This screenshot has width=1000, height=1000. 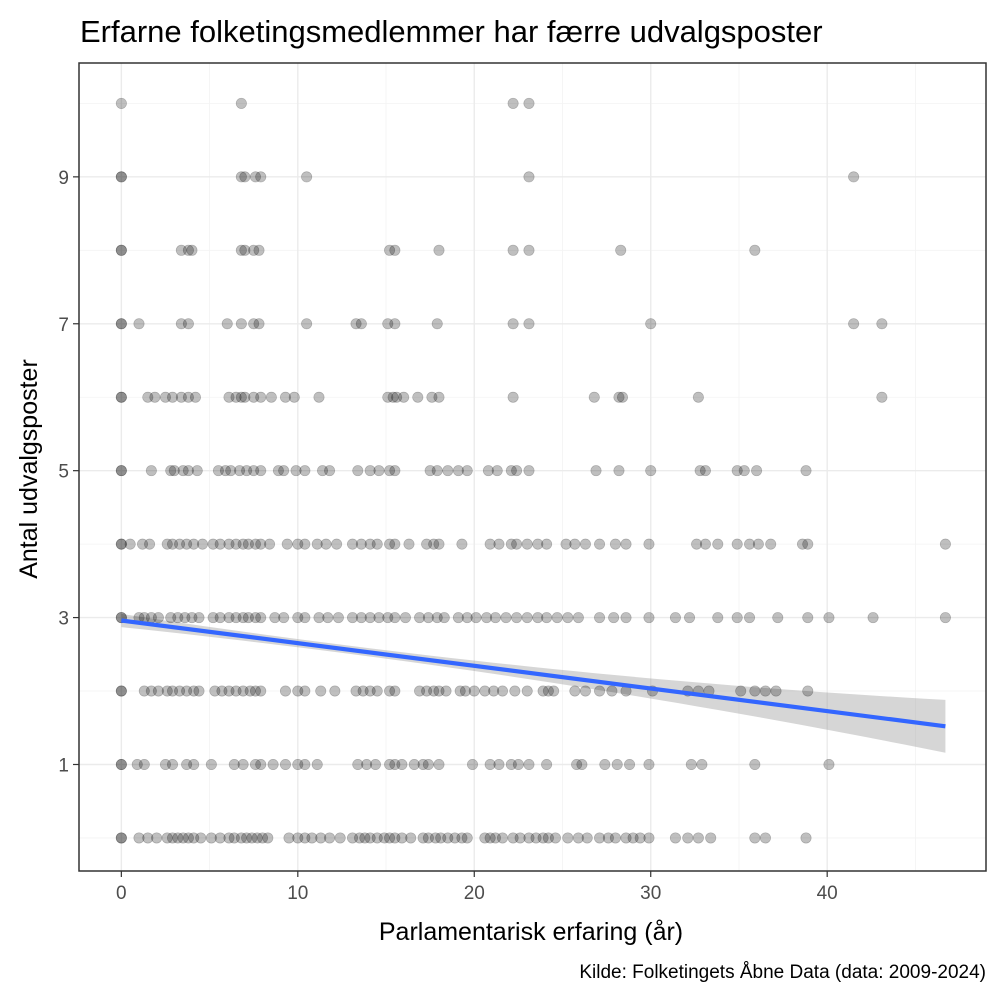 I want to click on x-axis: 0 10 20 30 40, so click(x=477, y=887).